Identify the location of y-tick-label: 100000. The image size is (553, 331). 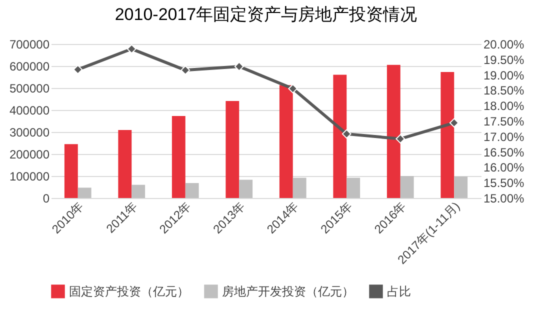
(29, 177).